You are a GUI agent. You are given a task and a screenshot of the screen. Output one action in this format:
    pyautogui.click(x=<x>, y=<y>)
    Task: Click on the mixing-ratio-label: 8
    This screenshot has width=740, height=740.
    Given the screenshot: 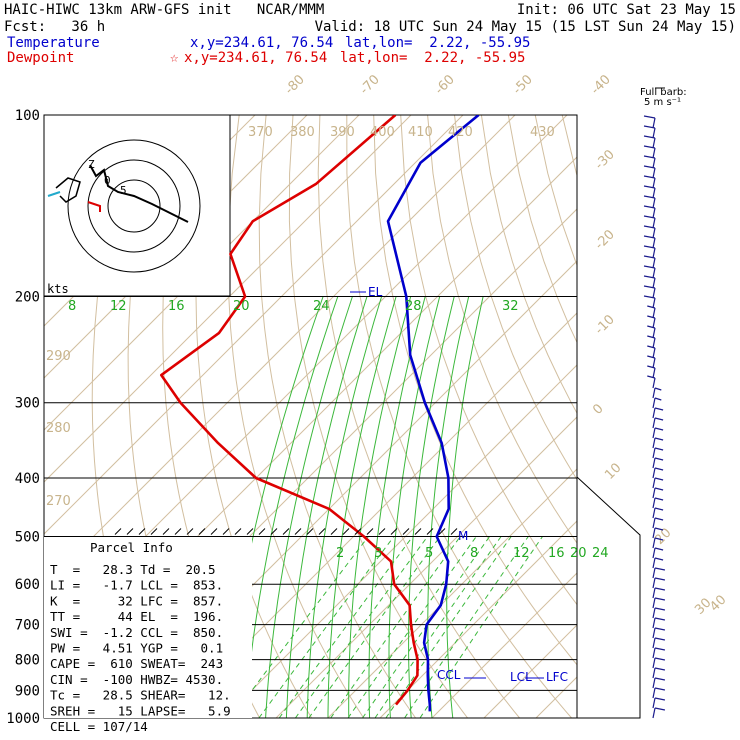 What is the action you would take?
    pyautogui.click(x=72, y=306)
    